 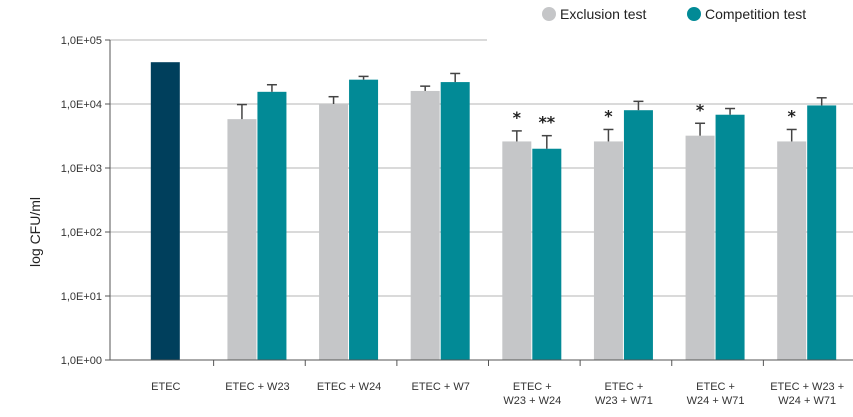 What do you see at coordinates (674, 14) in the screenshot?
I see `legend: Exclusion test Competition test` at bounding box center [674, 14].